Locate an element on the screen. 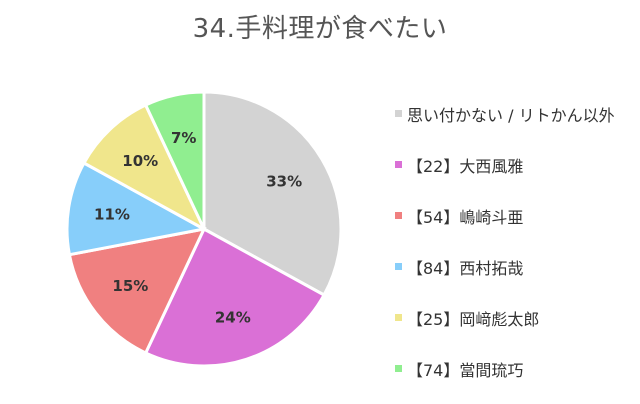  chart-title: 34.手料理が食べたい is located at coordinates (320, 29).